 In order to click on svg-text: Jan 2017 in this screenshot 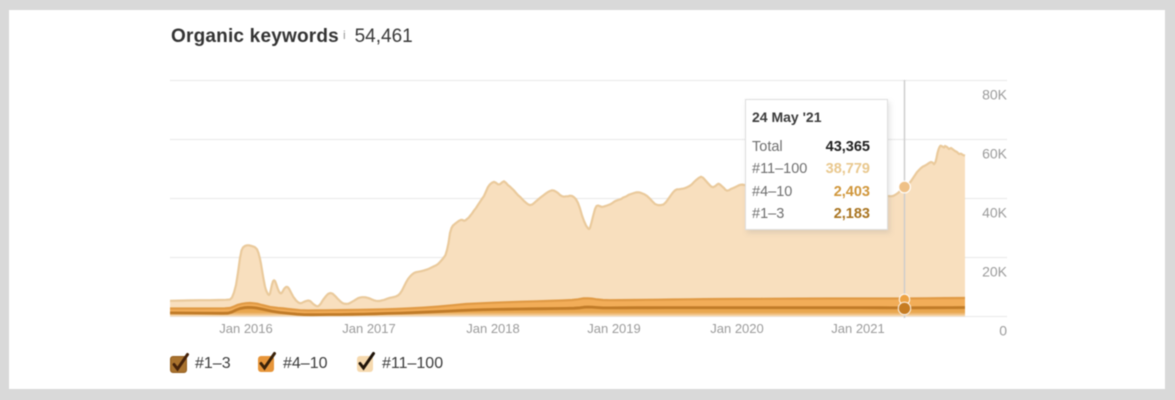, I will do `click(369, 328)`.